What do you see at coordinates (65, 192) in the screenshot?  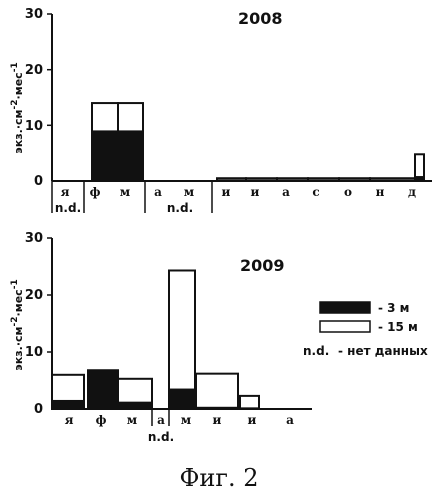 I see `chart-2008-month-1: я` at bounding box center [65, 192].